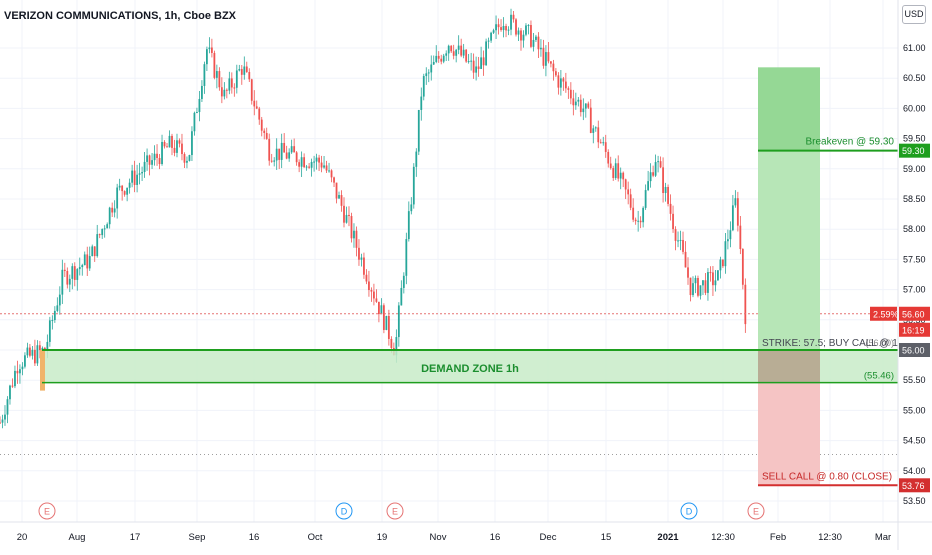  I want to click on strike-label: STRIKE: 57.5; BUY CALL @ 1.80, so click(837, 343).